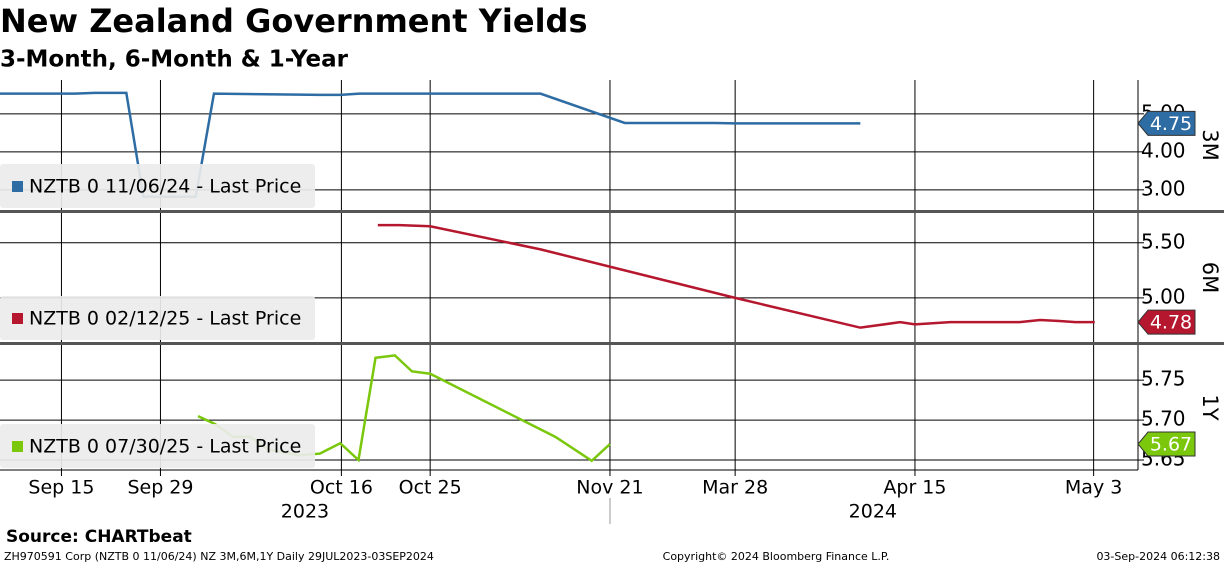 Image resolution: width=1224 pixels, height=566 pixels. What do you see at coordinates (160, 488) in the screenshot?
I see `x-tick-label: Sep 29` at bounding box center [160, 488].